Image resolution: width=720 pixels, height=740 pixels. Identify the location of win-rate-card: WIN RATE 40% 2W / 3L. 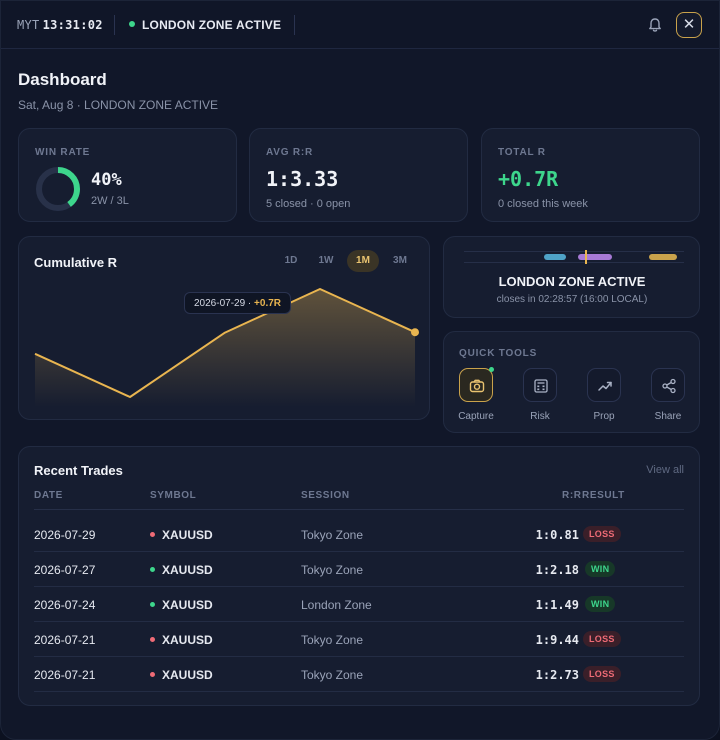
(127, 175).